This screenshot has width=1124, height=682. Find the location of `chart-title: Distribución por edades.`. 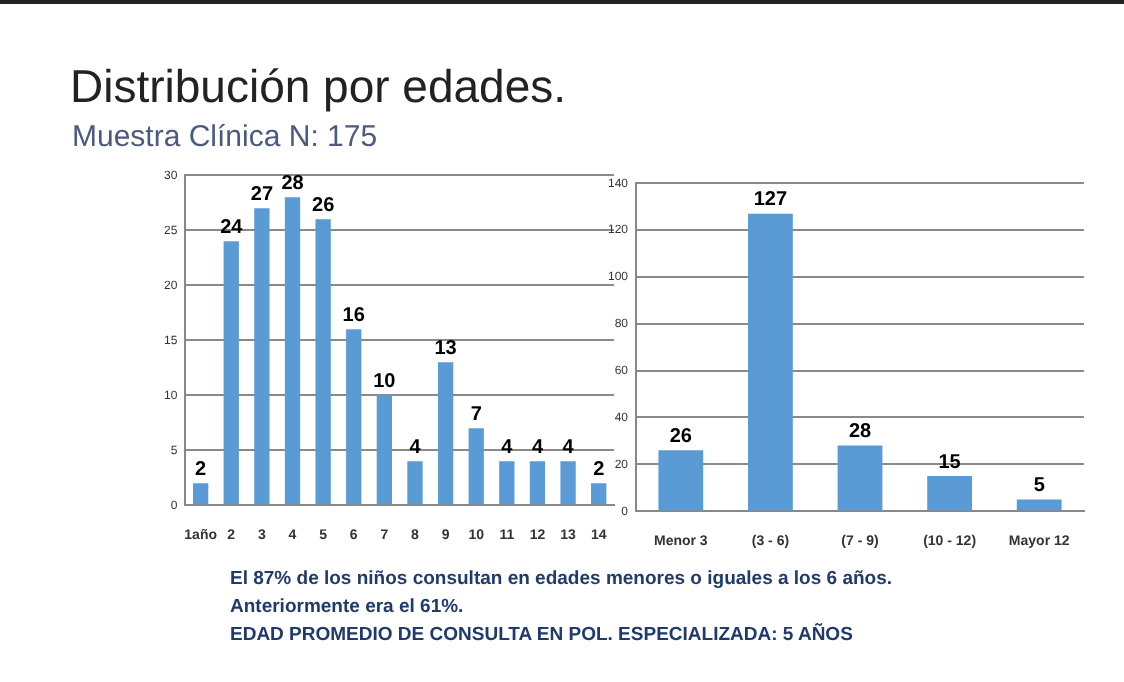

chart-title: Distribución por edades. is located at coordinates (318, 87).